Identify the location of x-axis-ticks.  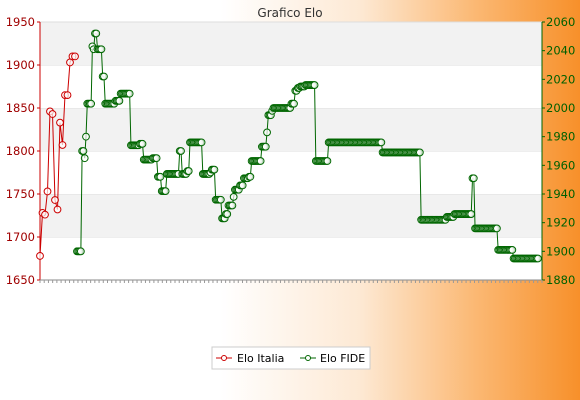
(291, 281).